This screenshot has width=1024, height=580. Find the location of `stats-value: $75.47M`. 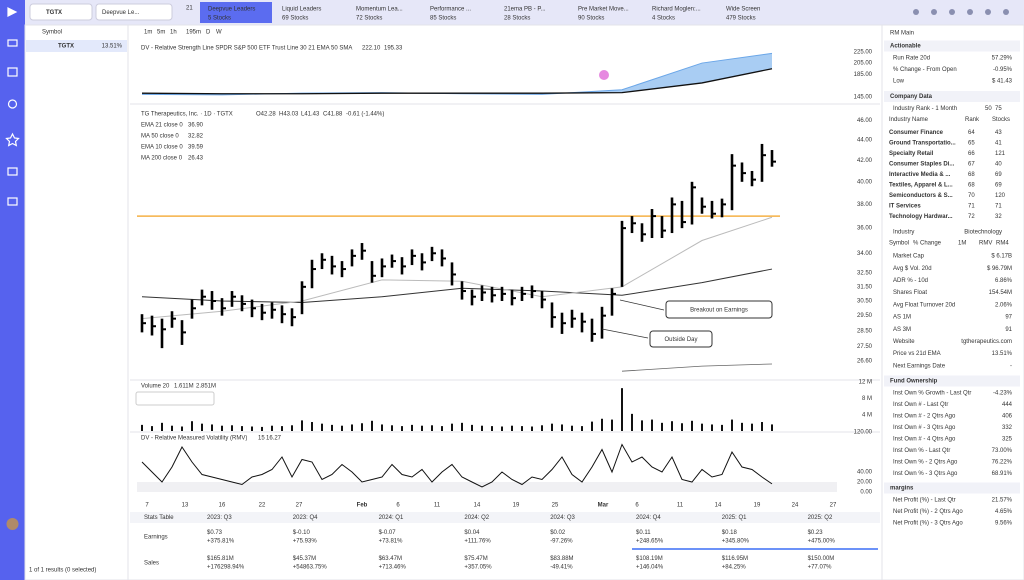

stats-value: $75.47M is located at coordinates (475, 559).